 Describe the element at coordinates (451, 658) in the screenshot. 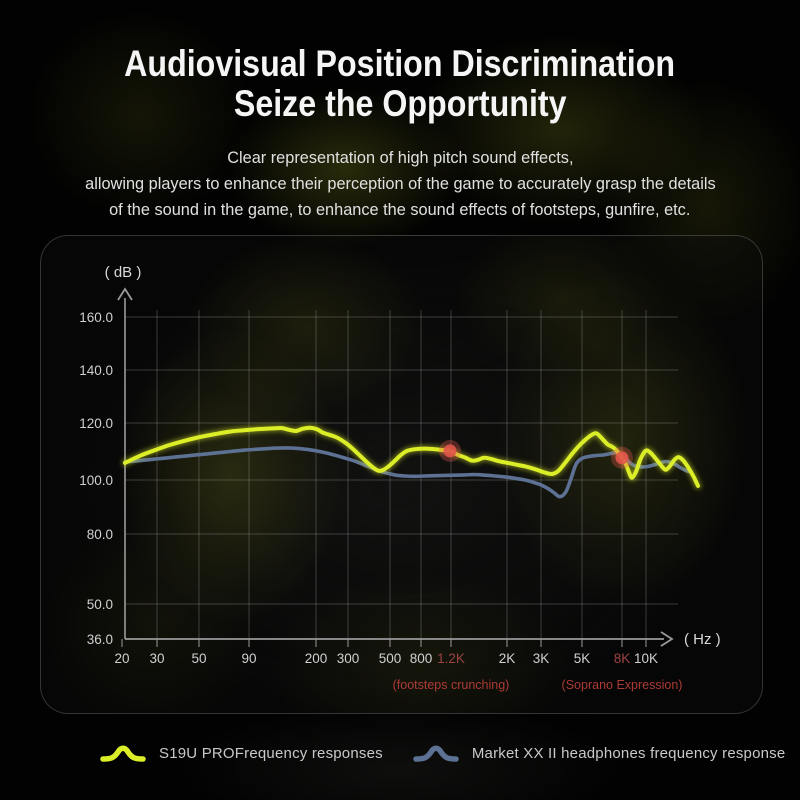

I see `x-tick-label: 1.2K` at that location.